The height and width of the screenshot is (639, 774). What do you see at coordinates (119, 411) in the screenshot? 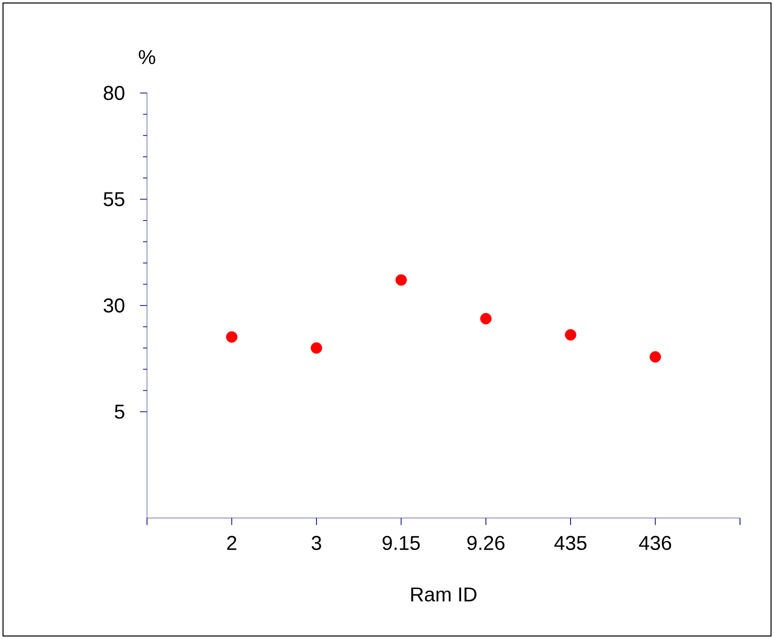
I see `y-tick-label: 5` at bounding box center [119, 411].